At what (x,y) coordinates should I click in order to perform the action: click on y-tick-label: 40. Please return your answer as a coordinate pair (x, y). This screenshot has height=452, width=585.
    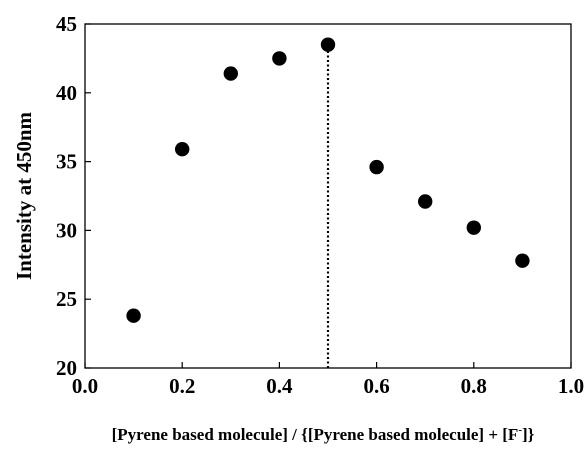
    Looking at the image, I should click on (66, 93).